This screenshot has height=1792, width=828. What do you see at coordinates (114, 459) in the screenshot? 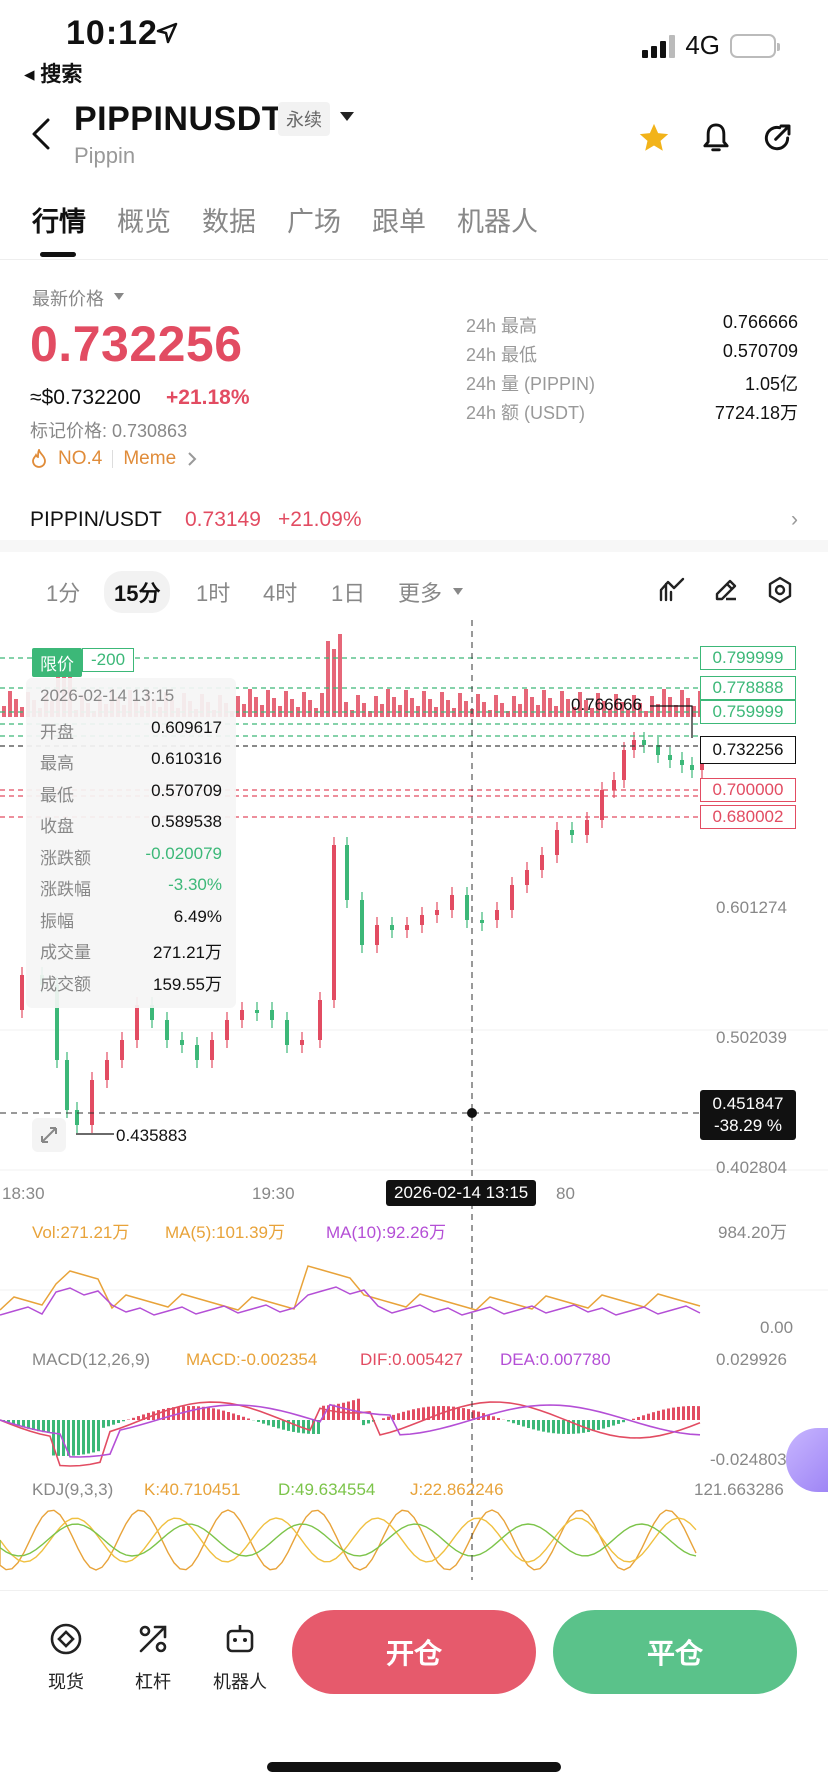
I see `ranking-tags: NO.4 Meme` at bounding box center [114, 459].